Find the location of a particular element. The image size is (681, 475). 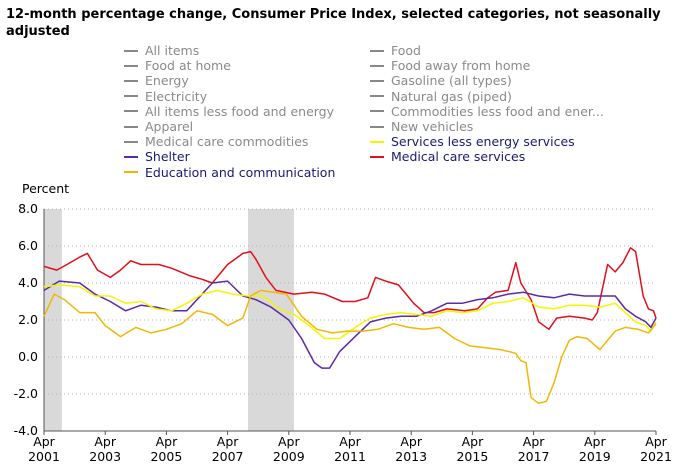

legend-label: Shelter is located at coordinates (167, 157).